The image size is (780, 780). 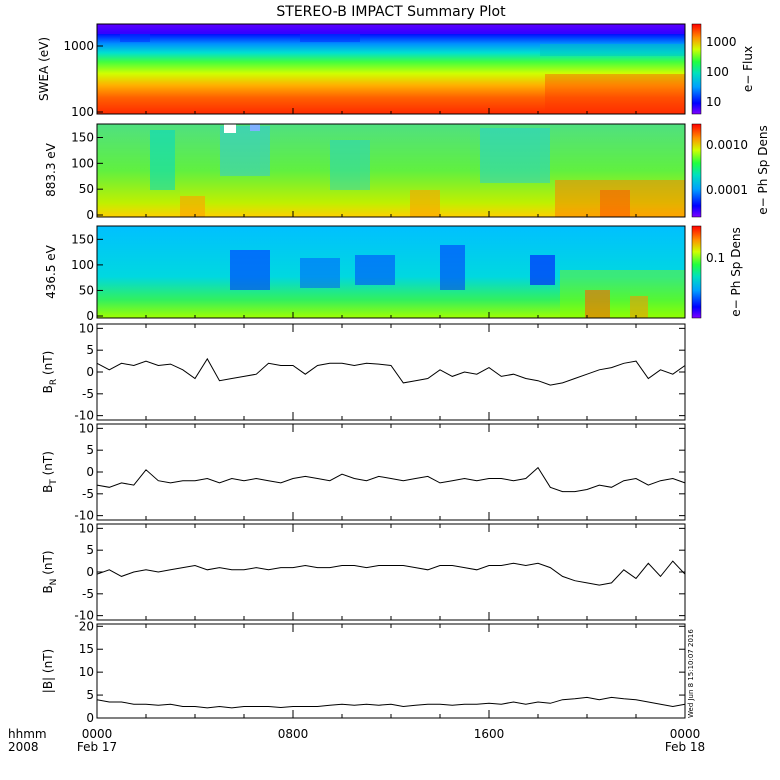 What do you see at coordinates (50, 372) in the screenshot?
I see `br-ylabel: BR (nT)` at bounding box center [50, 372].